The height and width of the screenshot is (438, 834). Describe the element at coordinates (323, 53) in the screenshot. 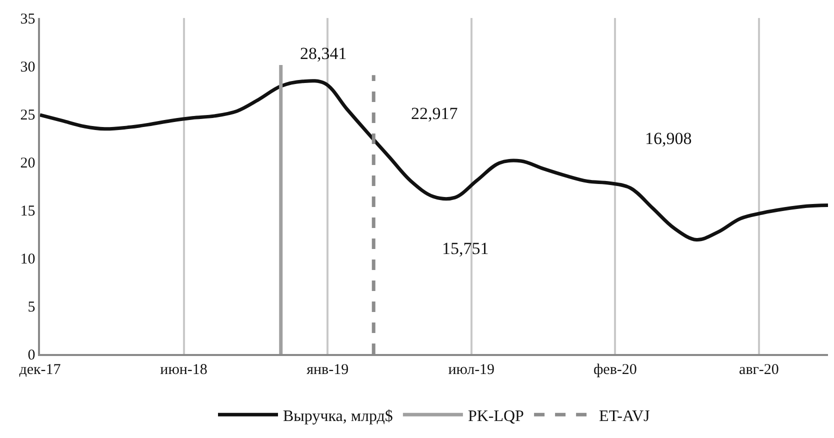

I see `annotation: 28,341` at that location.